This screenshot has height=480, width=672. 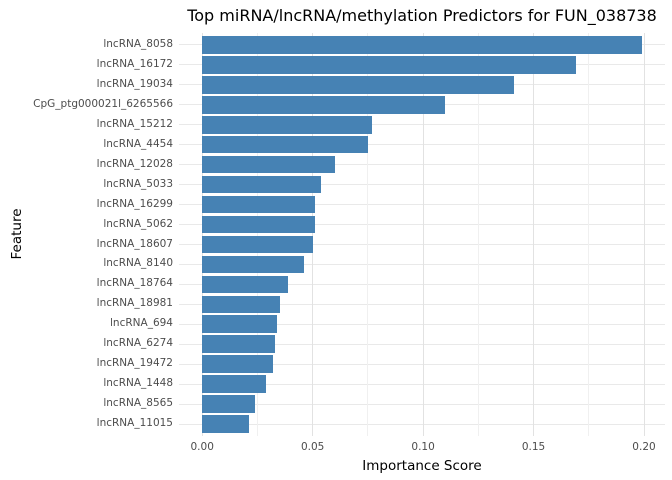 What do you see at coordinates (134, 423) in the screenshot?
I see `y-tick-label: lncRNA_11015` at bounding box center [134, 423].